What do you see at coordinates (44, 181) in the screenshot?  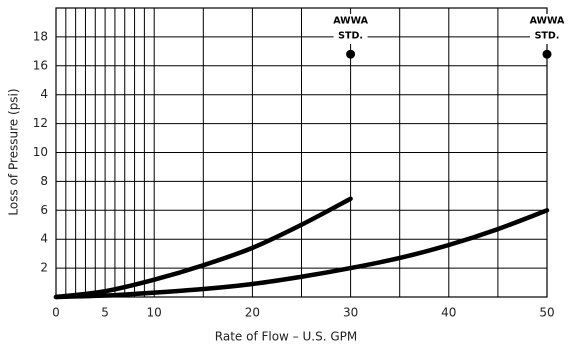 I see `y-tick-label: 8` at bounding box center [44, 181].